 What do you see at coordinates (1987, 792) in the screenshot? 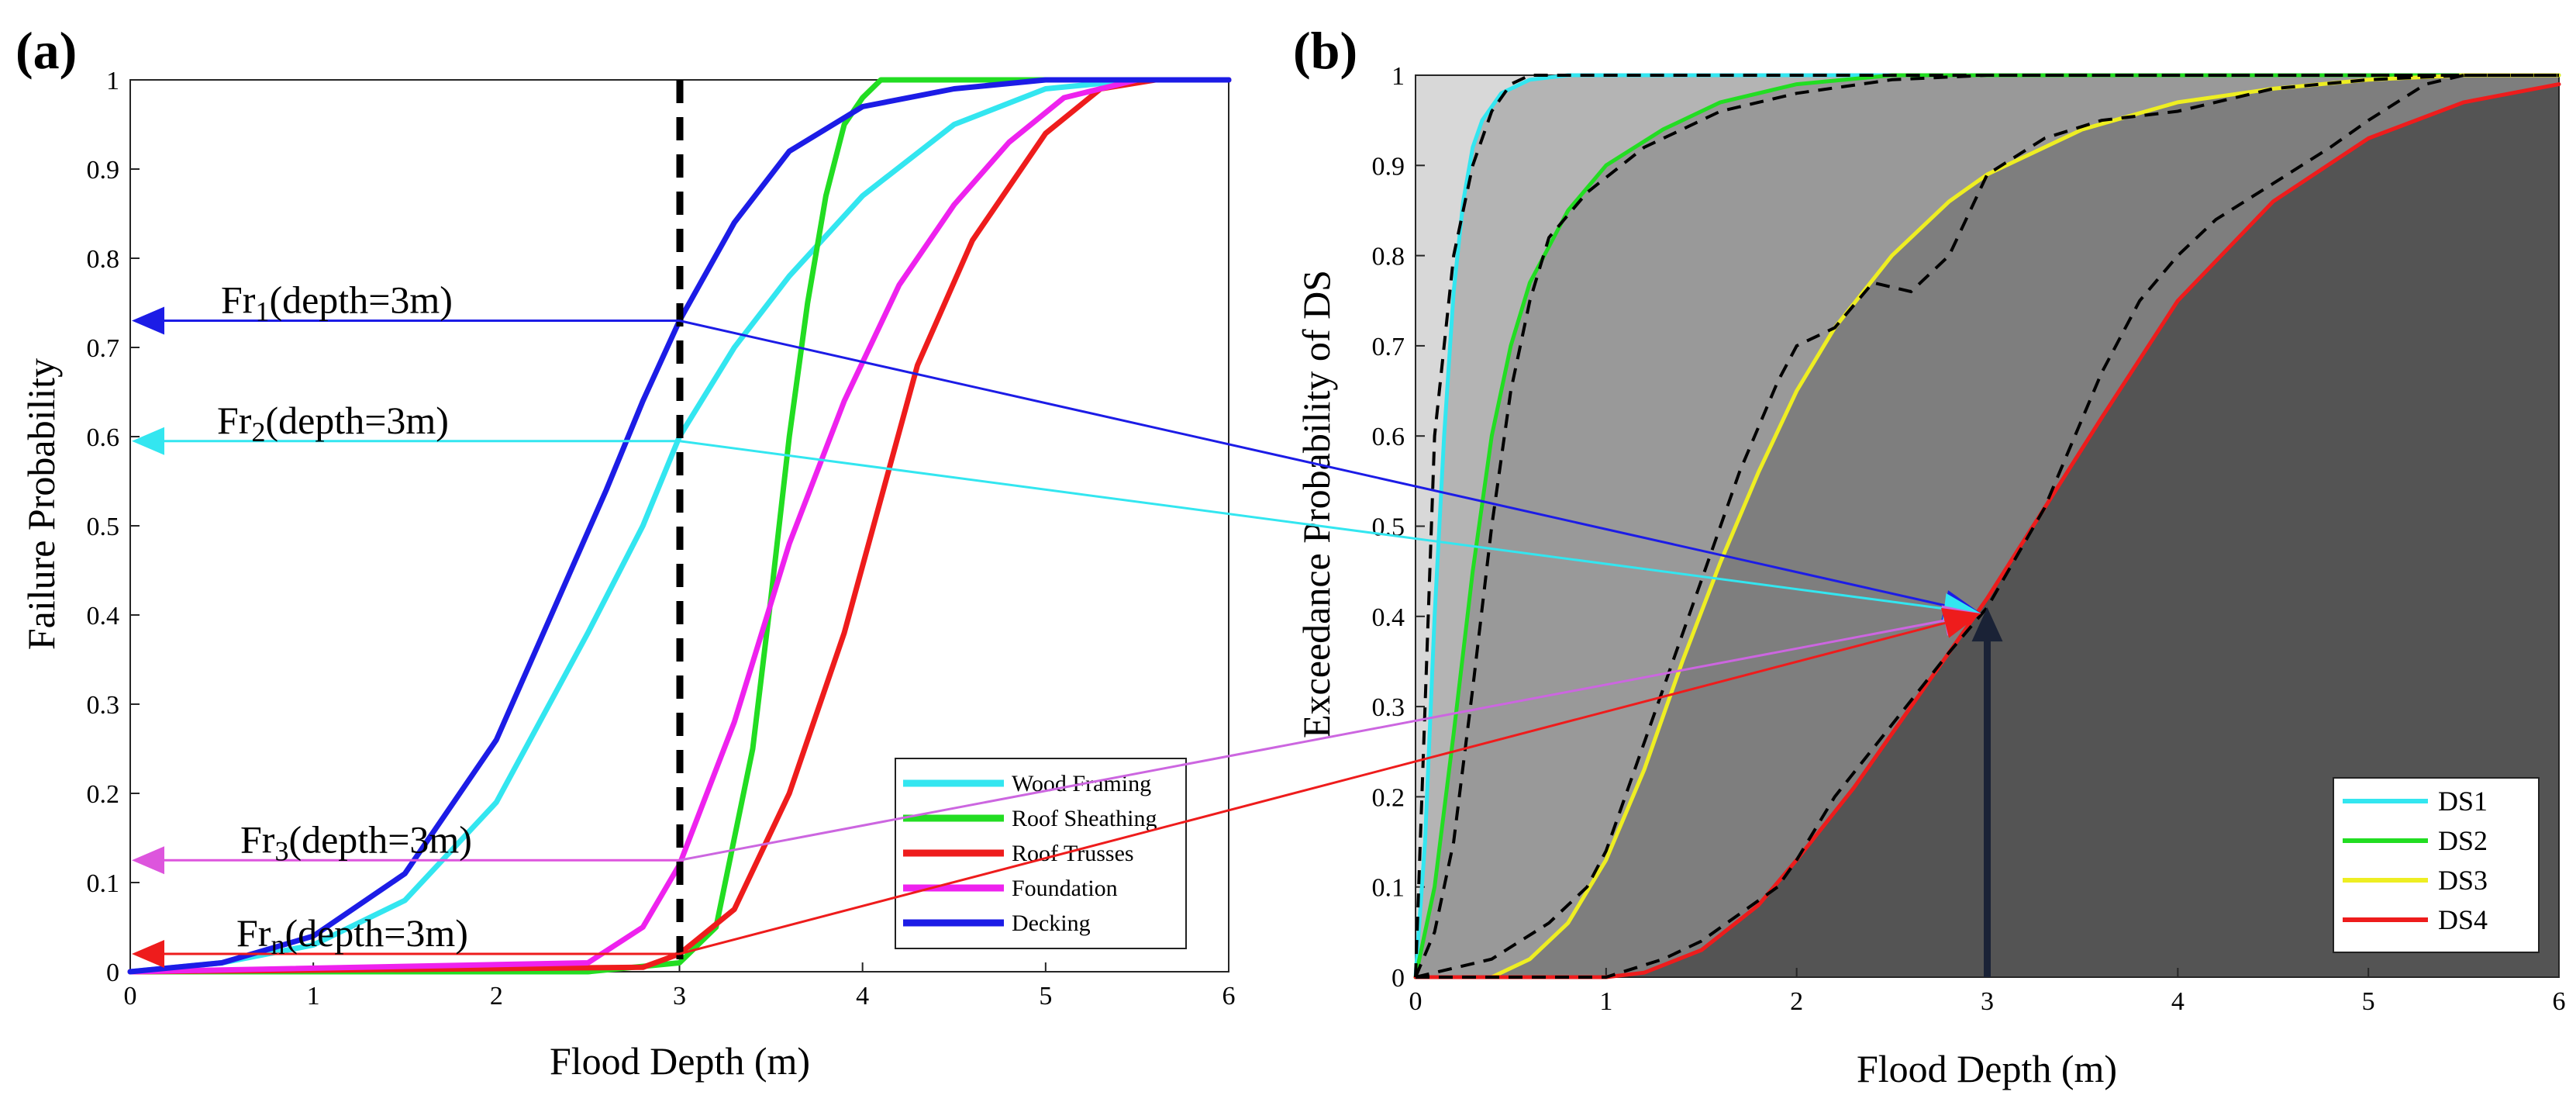
I see `panel-b-marker` at bounding box center [1987, 792].